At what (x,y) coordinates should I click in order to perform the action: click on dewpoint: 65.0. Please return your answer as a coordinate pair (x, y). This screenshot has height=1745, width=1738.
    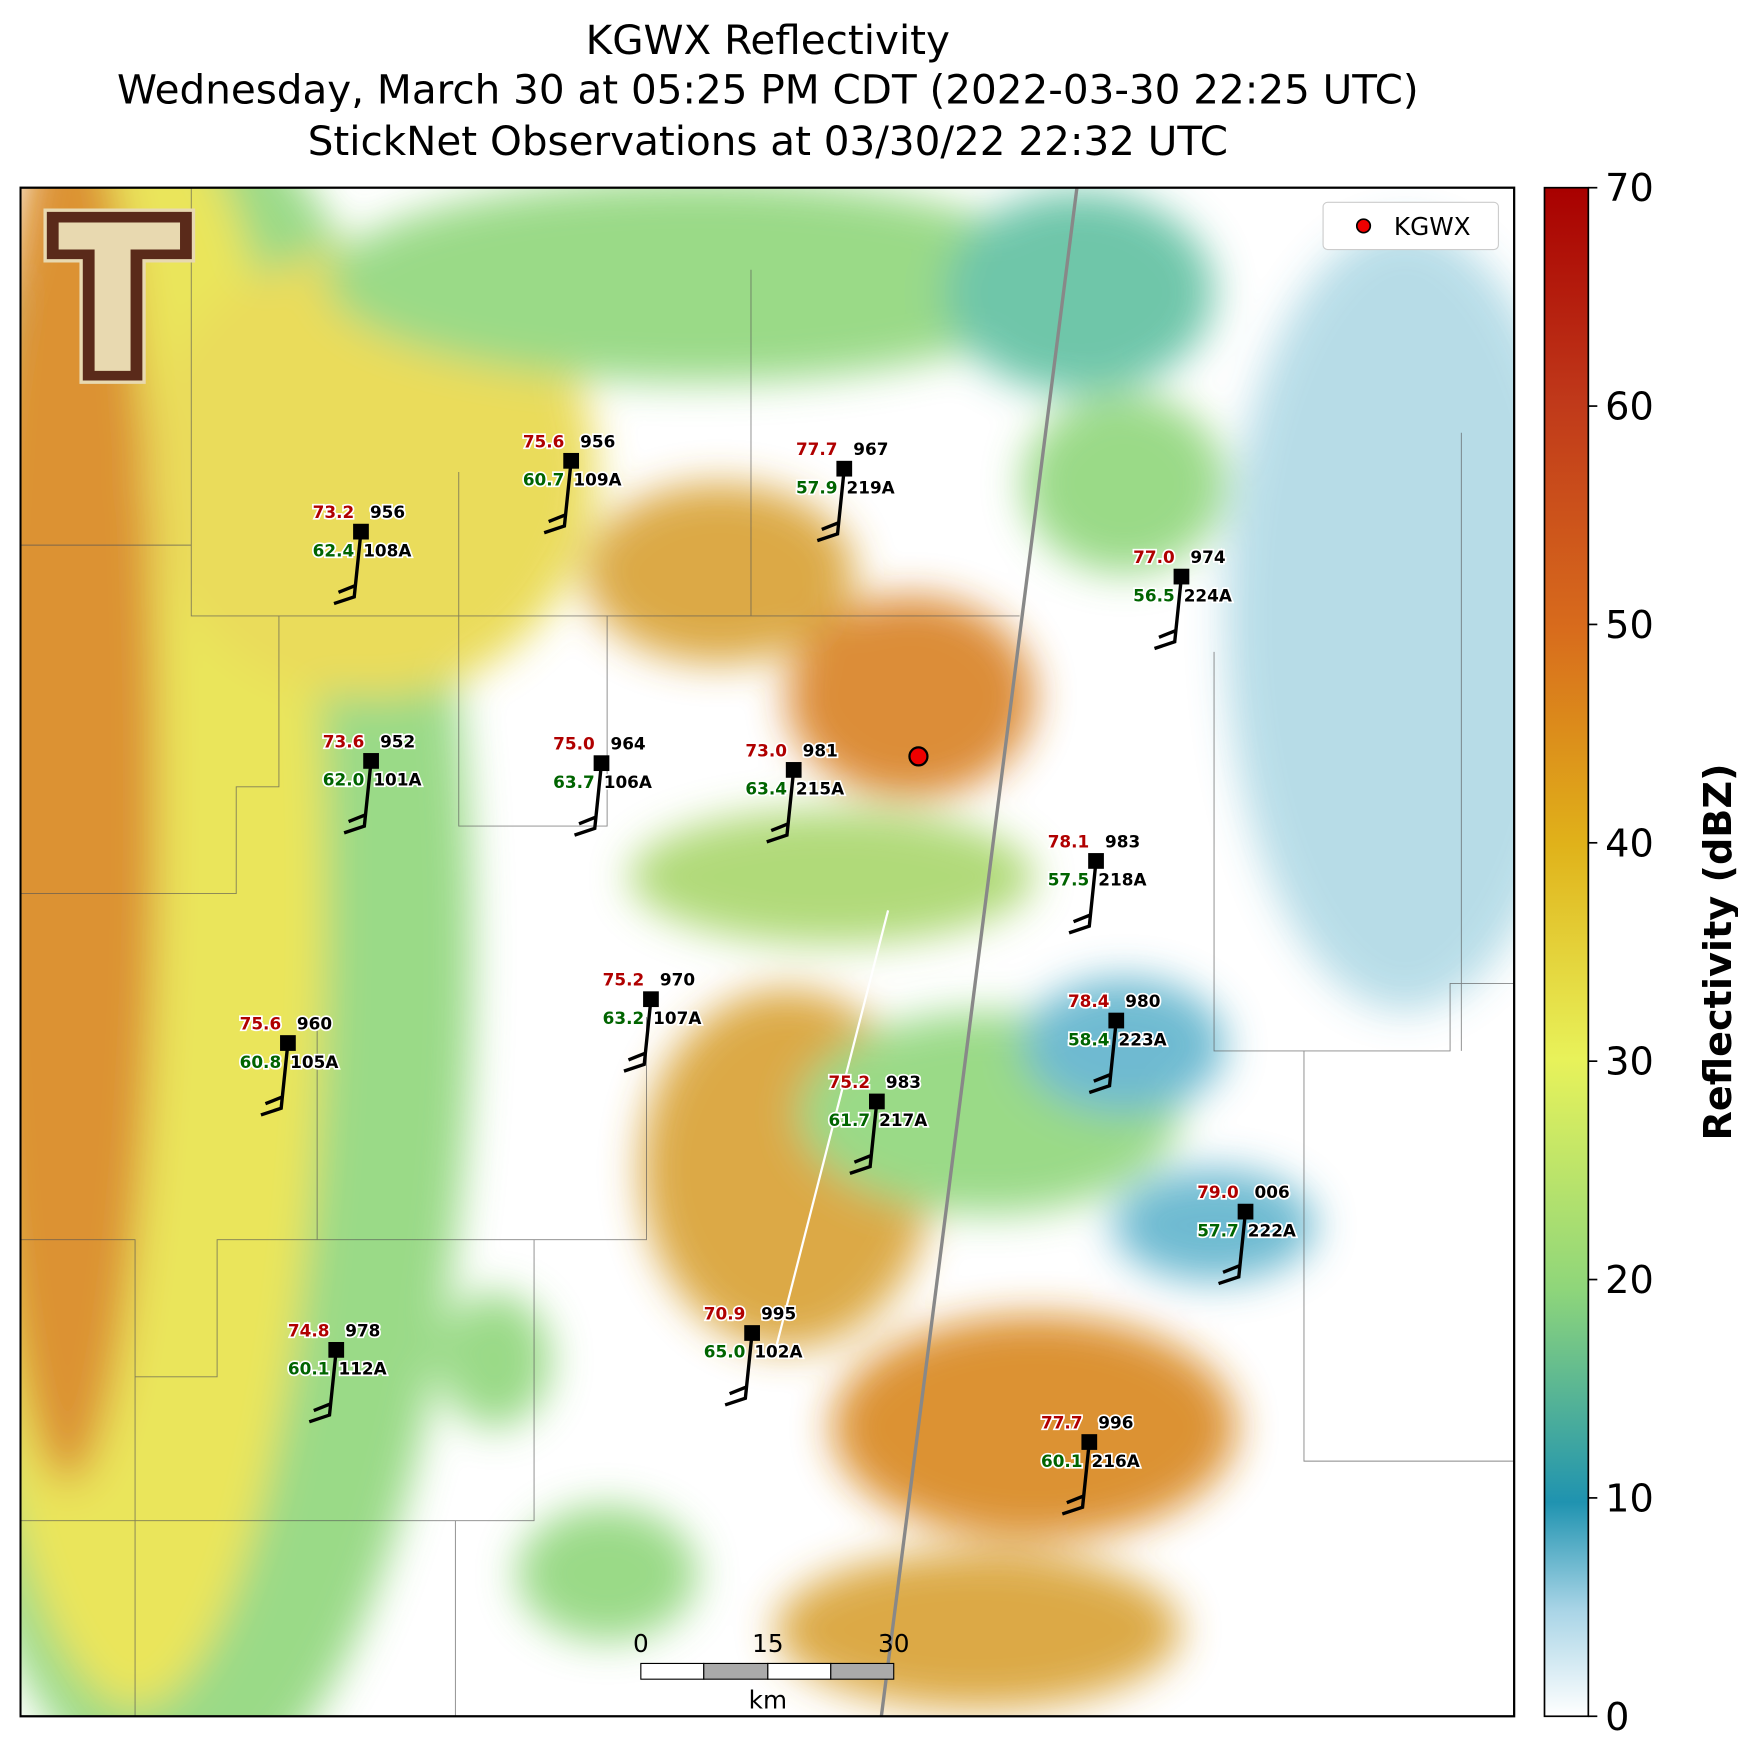
    Looking at the image, I should click on (725, 1352).